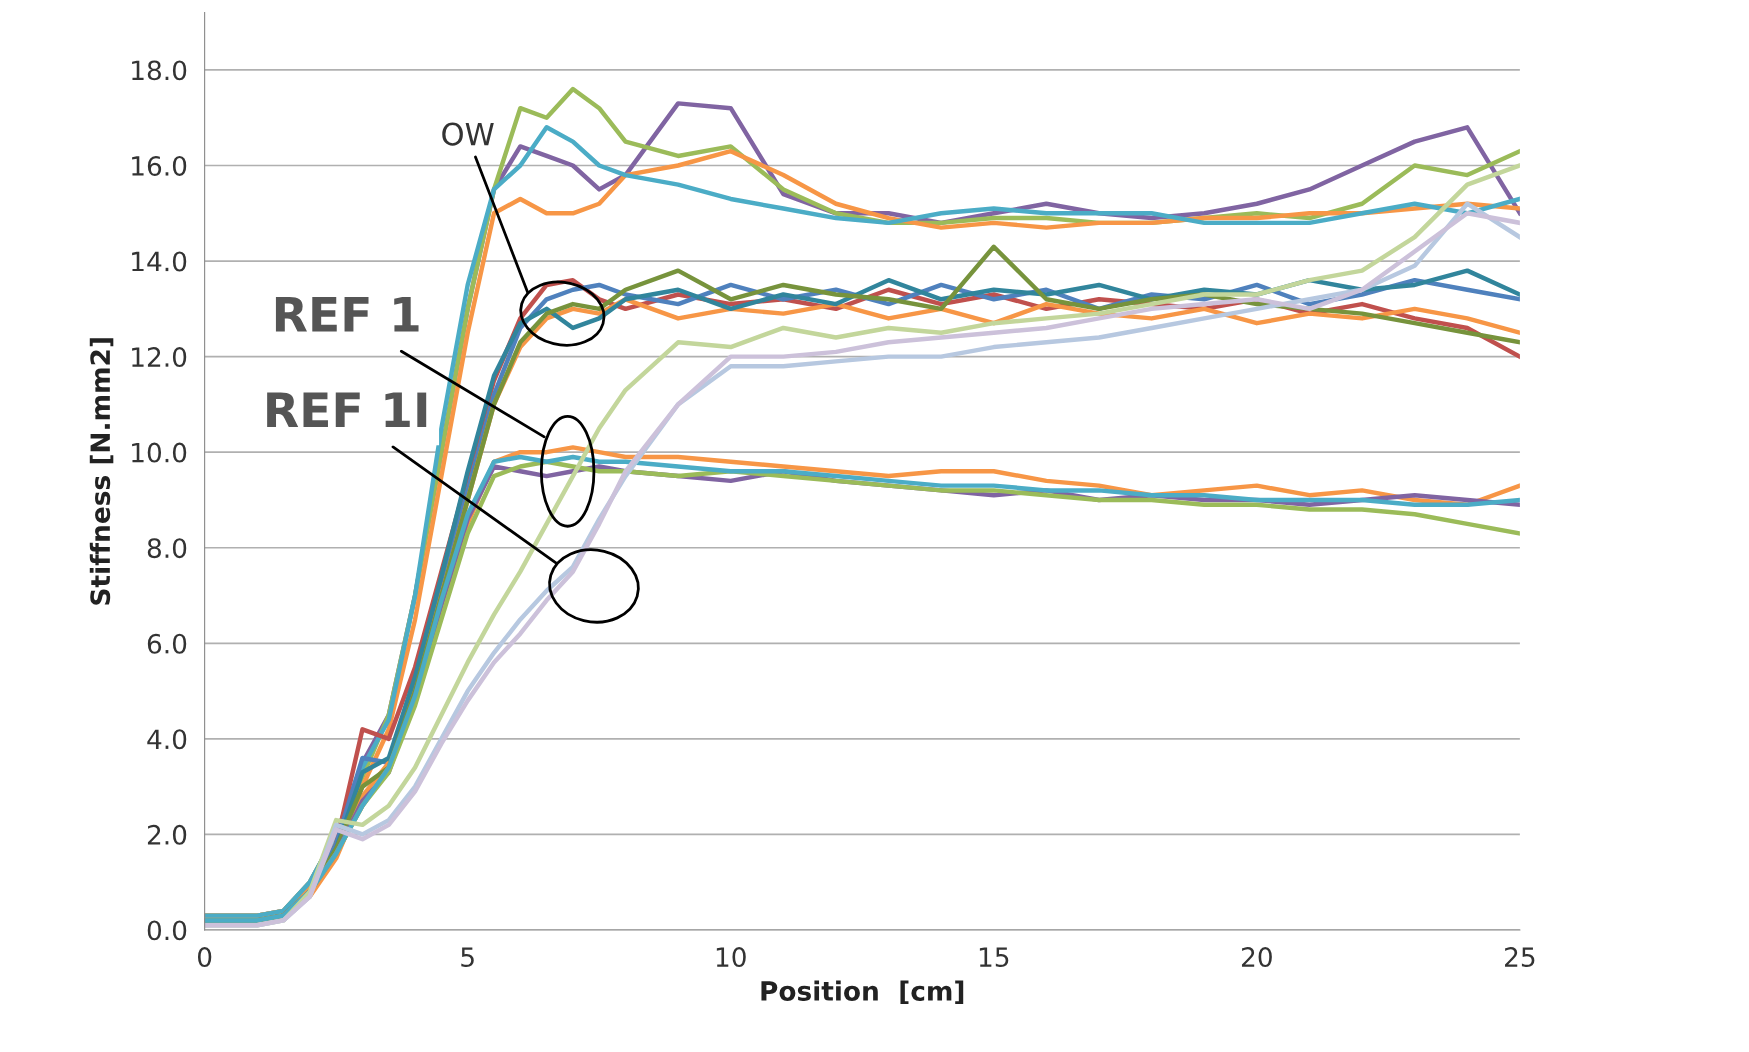  I want to click on x-tick-label: 25, so click(1520, 957).